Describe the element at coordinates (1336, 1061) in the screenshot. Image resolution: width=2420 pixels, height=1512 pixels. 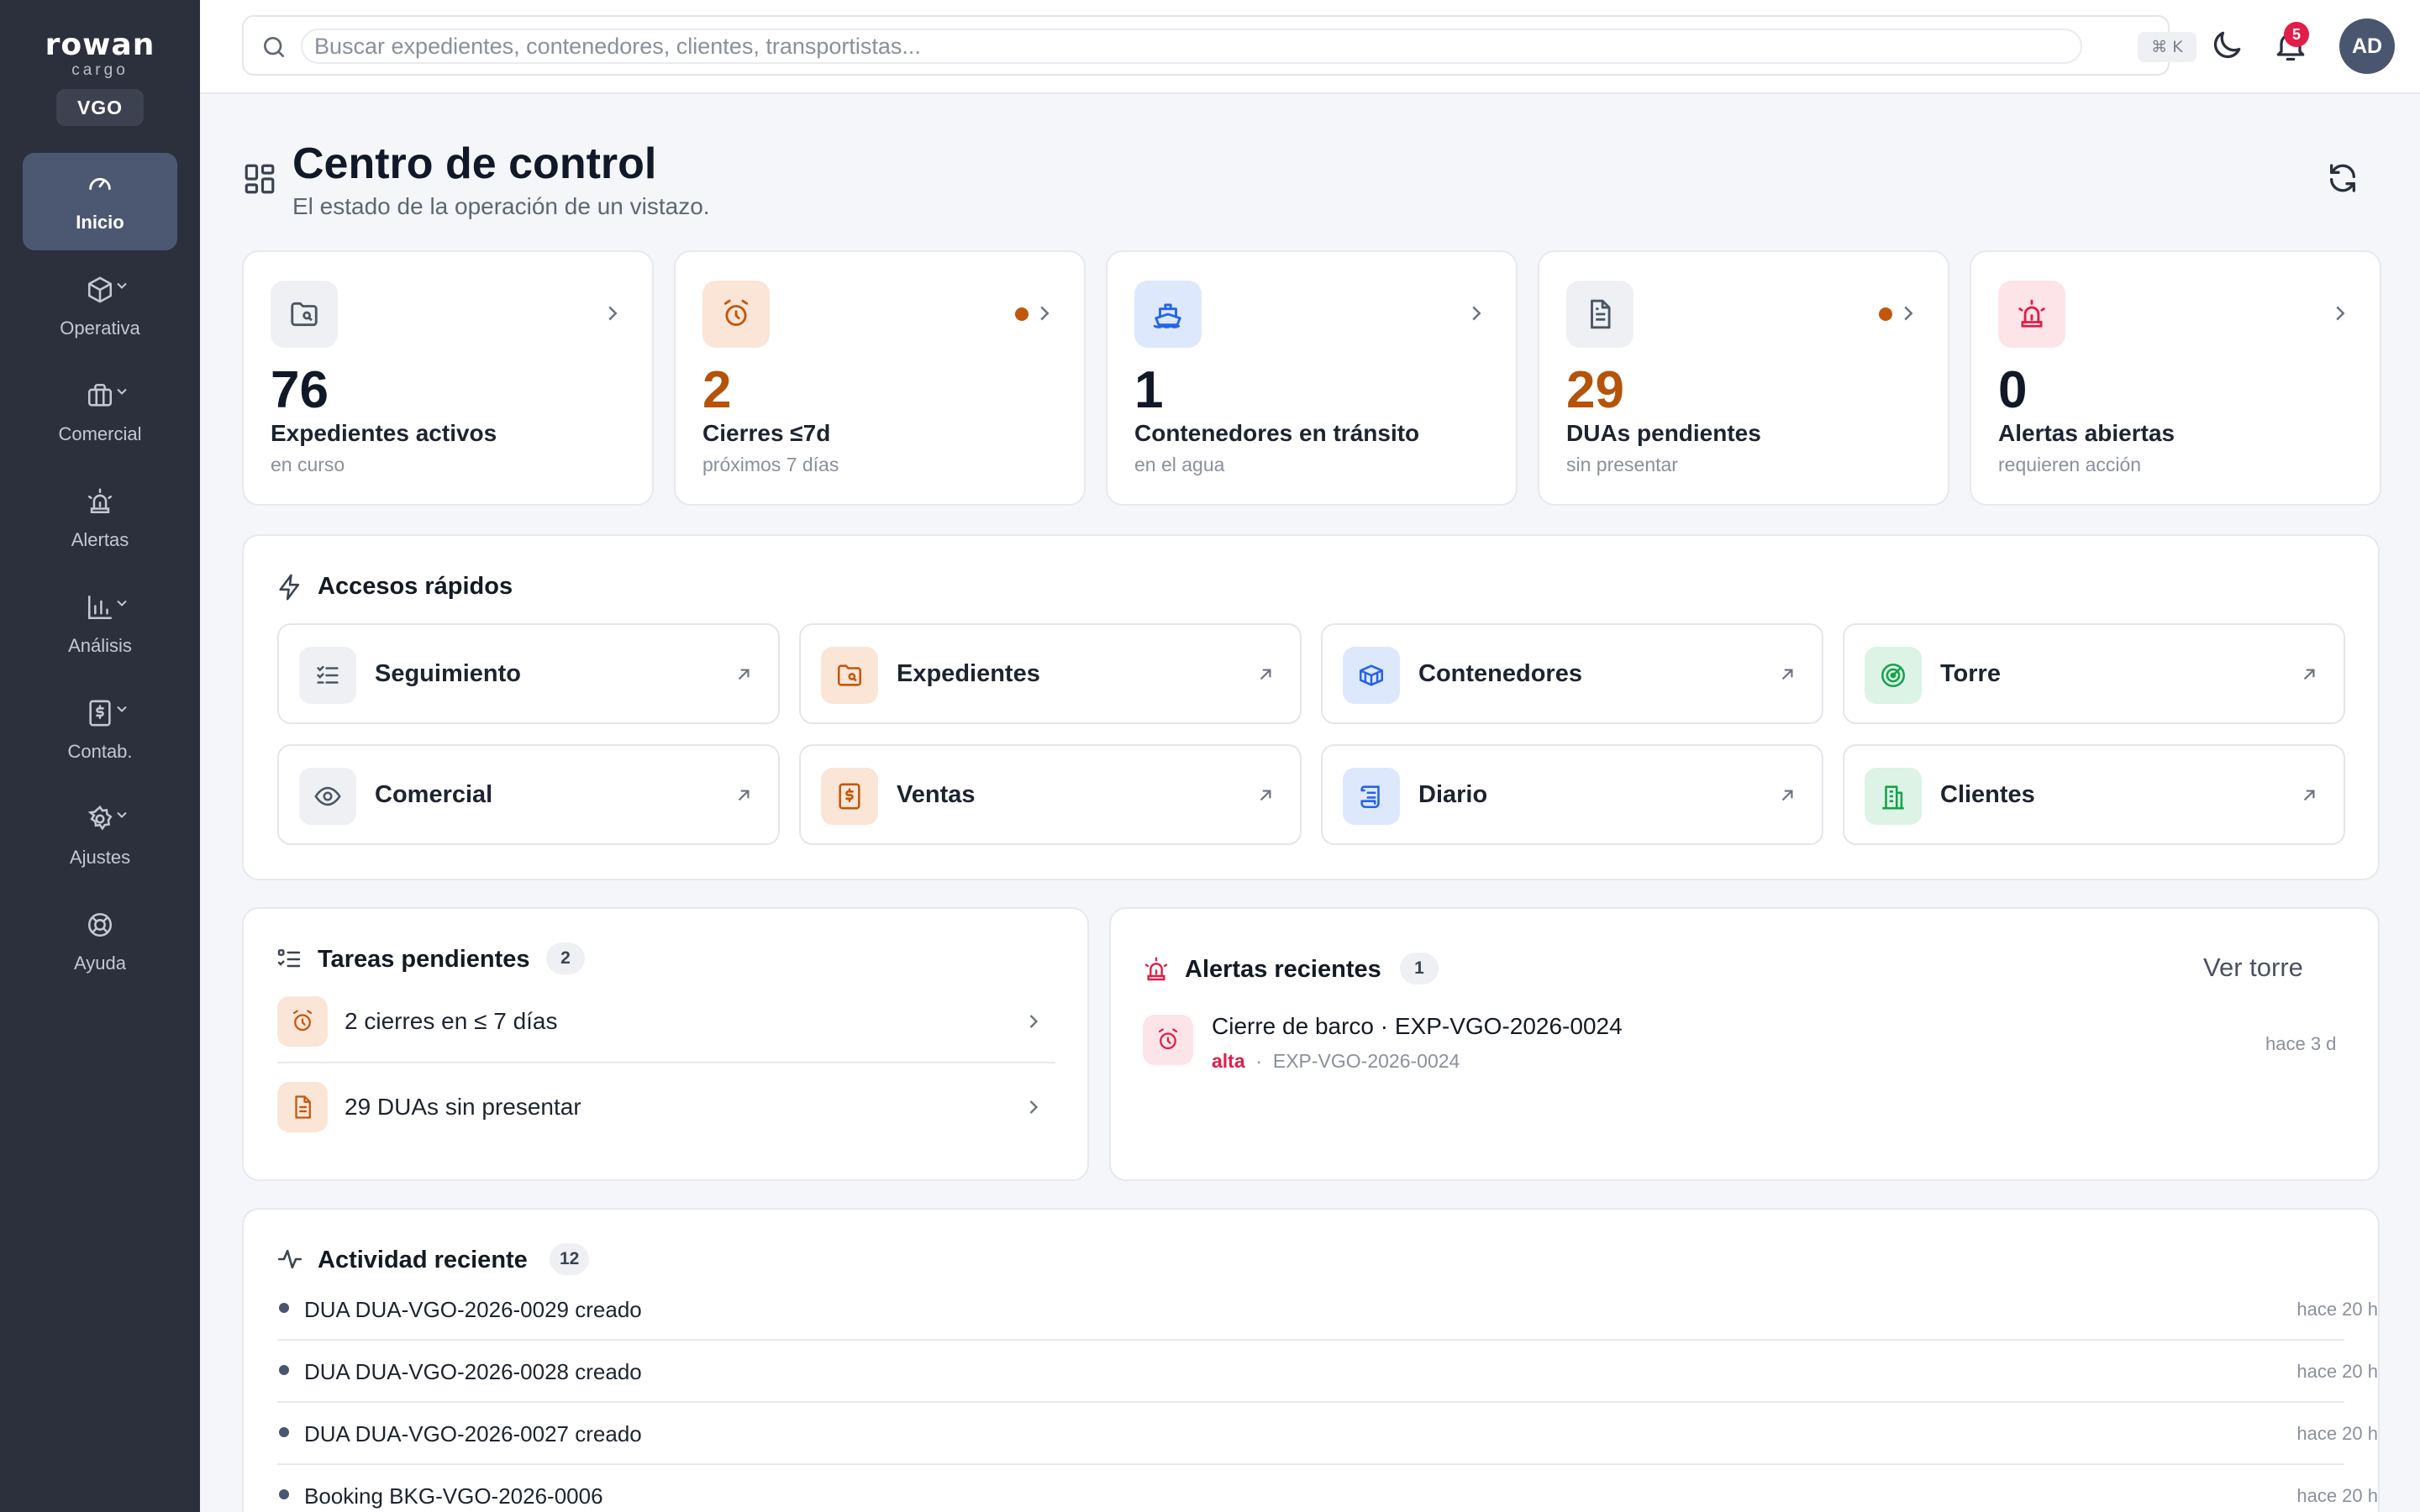
I see `alert-meta: alta · EXP-VGO-2026-0024` at that location.